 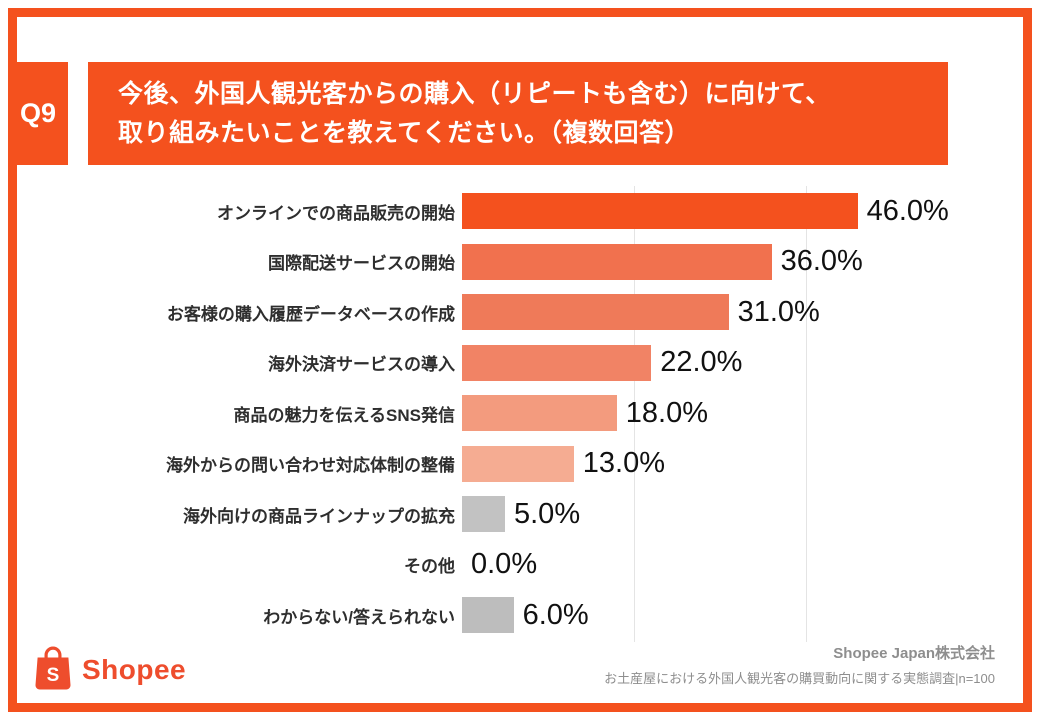 What do you see at coordinates (907, 210) in the screenshot?
I see `value-label: 46.0%` at bounding box center [907, 210].